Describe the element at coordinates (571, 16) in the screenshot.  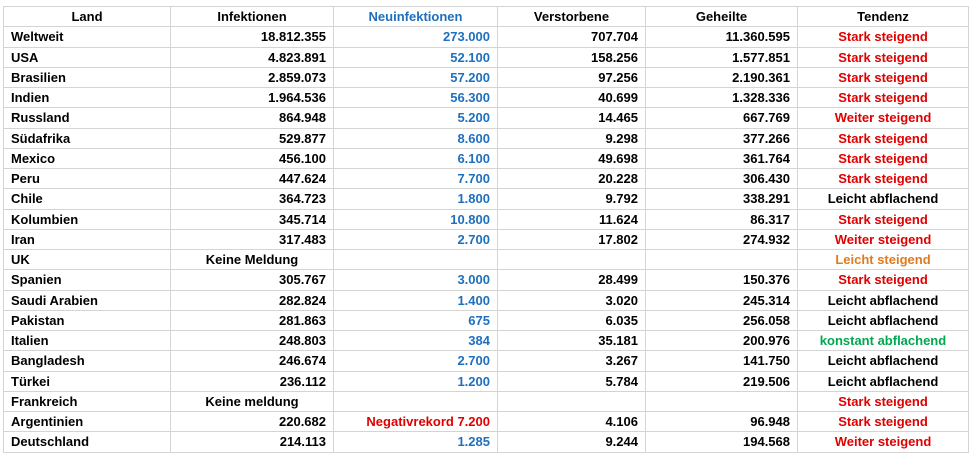
I see `column-header: Verstorbene` at that location.